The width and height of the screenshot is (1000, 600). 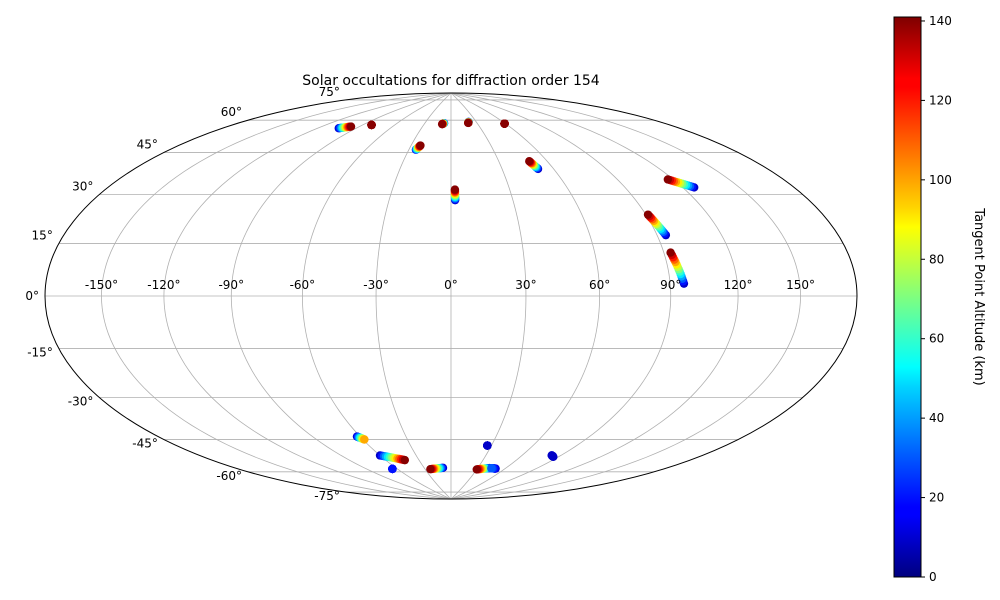 What do you see at coordinates (163, 285) in the screenshot?
I see `lon-tick-label: -120°` at bounding box center [163, 285].